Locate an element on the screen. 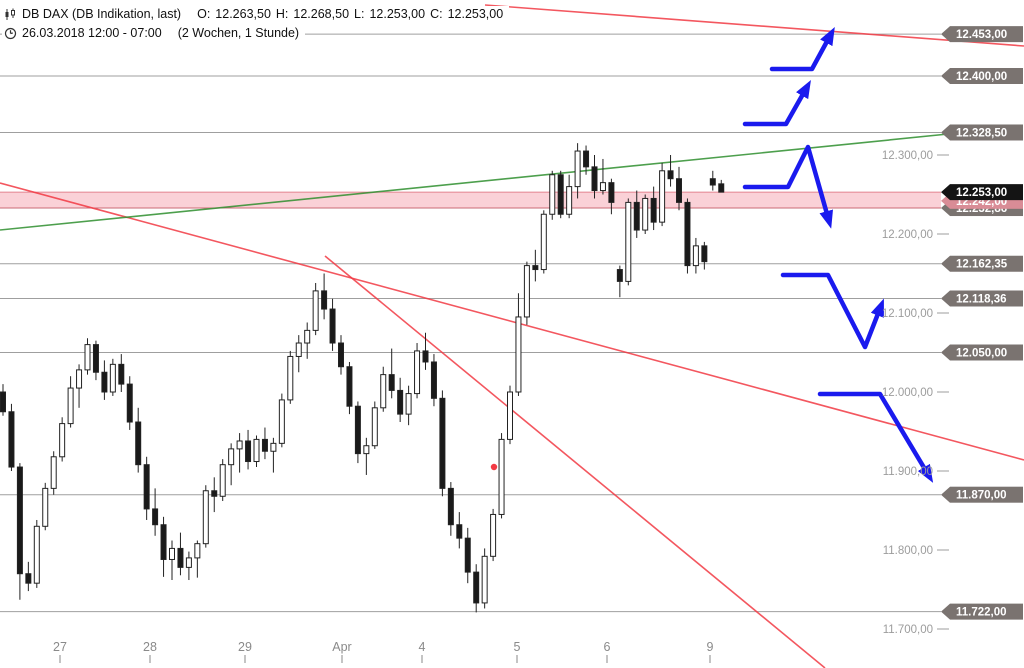  entry-marker-dot is located at coordinates (494, 467).